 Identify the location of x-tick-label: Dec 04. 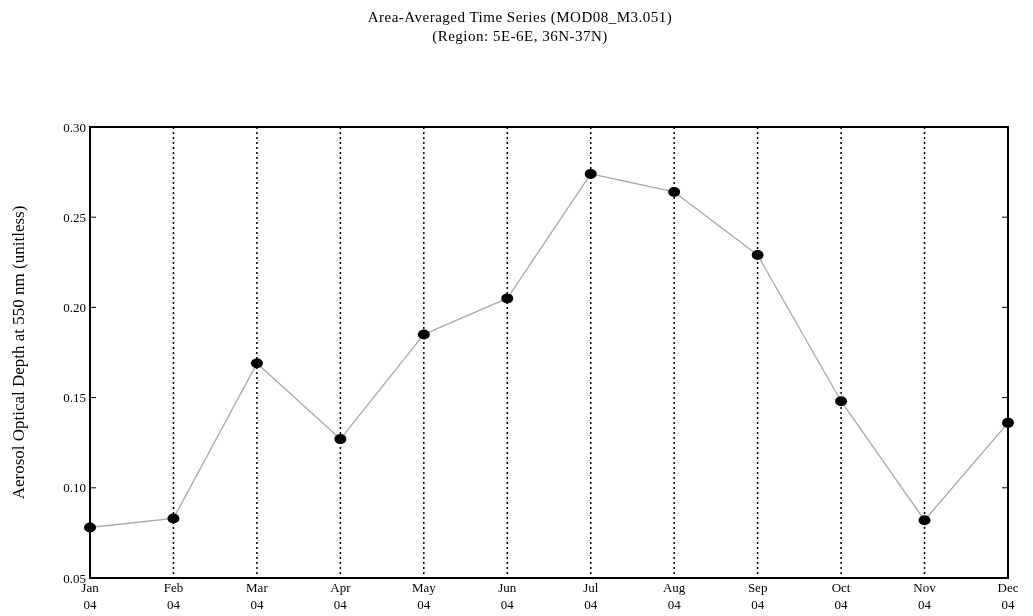
(1008, 596).